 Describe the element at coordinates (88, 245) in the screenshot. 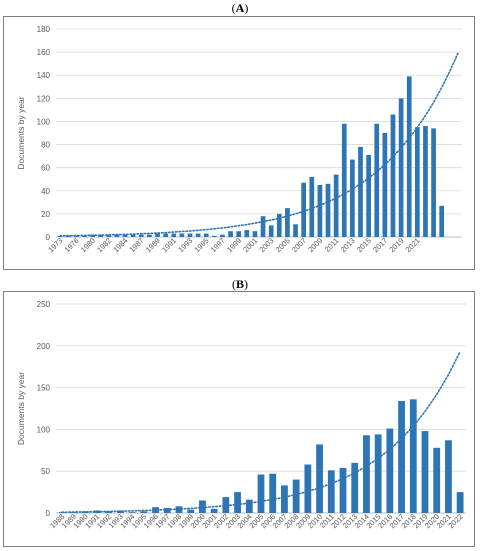

I see `x-tick-label: 1980` at that location.